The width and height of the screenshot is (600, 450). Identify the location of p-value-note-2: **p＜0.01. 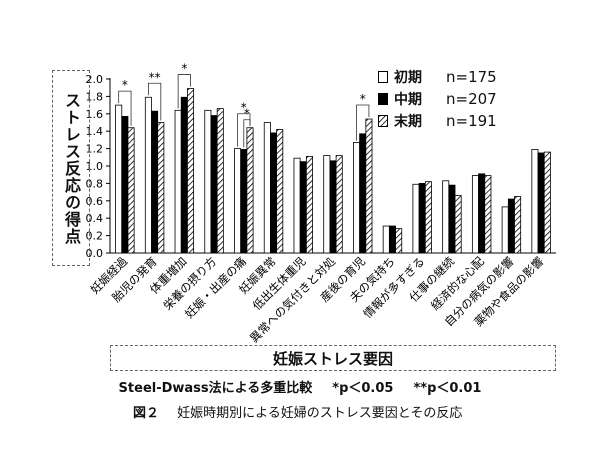
(447, 388).